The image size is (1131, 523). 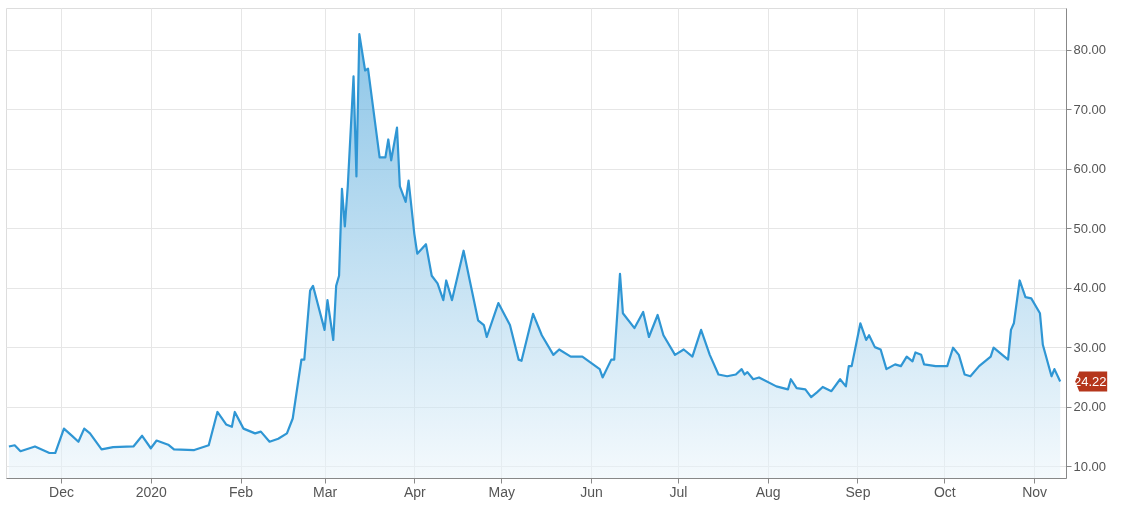 What do you see at coordinates (1090, 381) in the screenshot?
I see `annotation: 24.22` at bounding box center [1090, 381].